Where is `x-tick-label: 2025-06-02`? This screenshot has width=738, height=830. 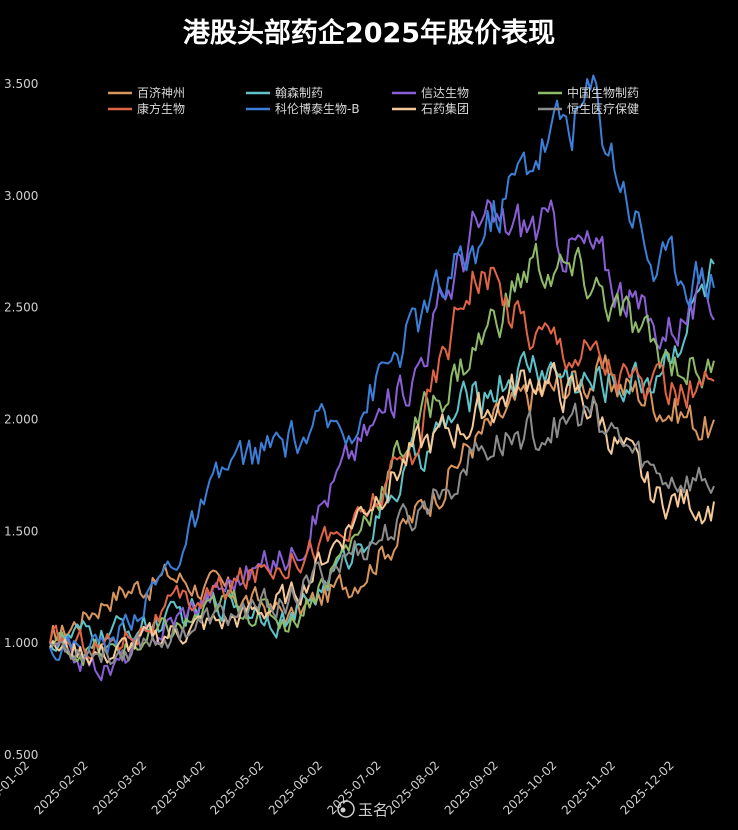
x-tick-label: 2025-06-02 is located at coordinates (295, 787).